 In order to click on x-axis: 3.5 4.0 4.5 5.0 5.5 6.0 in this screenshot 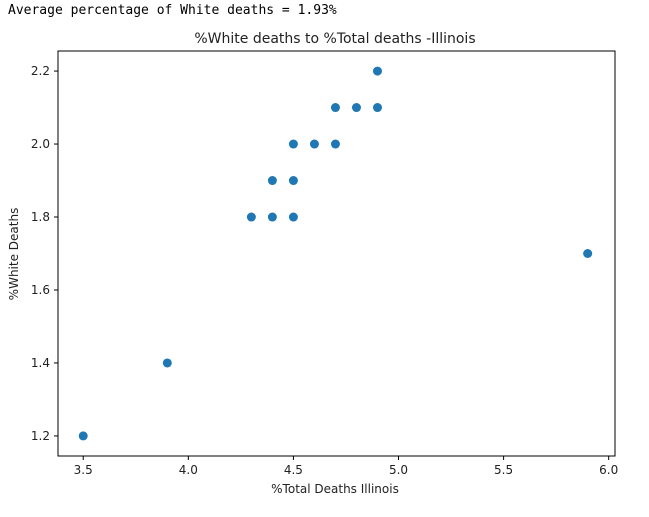, I will do `click(346, 466)`.